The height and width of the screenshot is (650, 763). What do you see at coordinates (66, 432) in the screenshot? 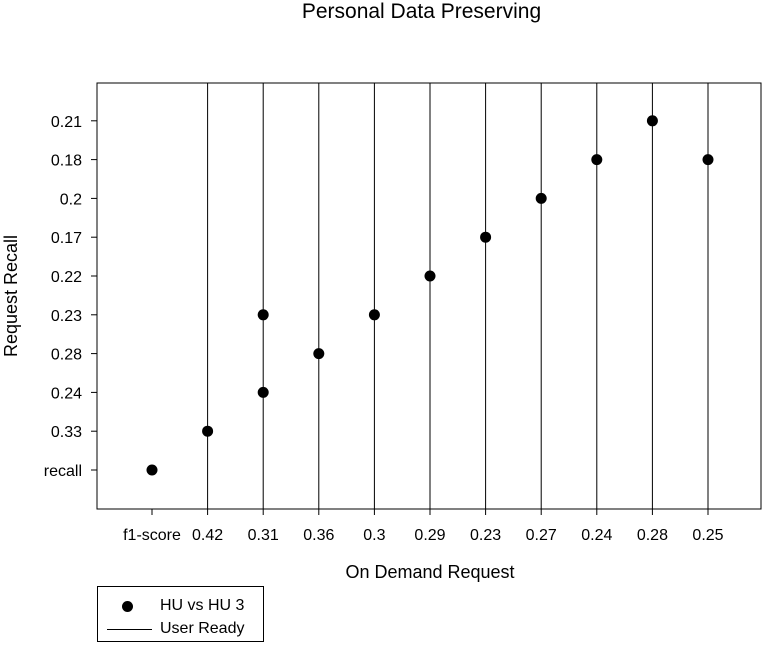
I see `y-tick-label: 0.33` at bounding box center [66, 432].